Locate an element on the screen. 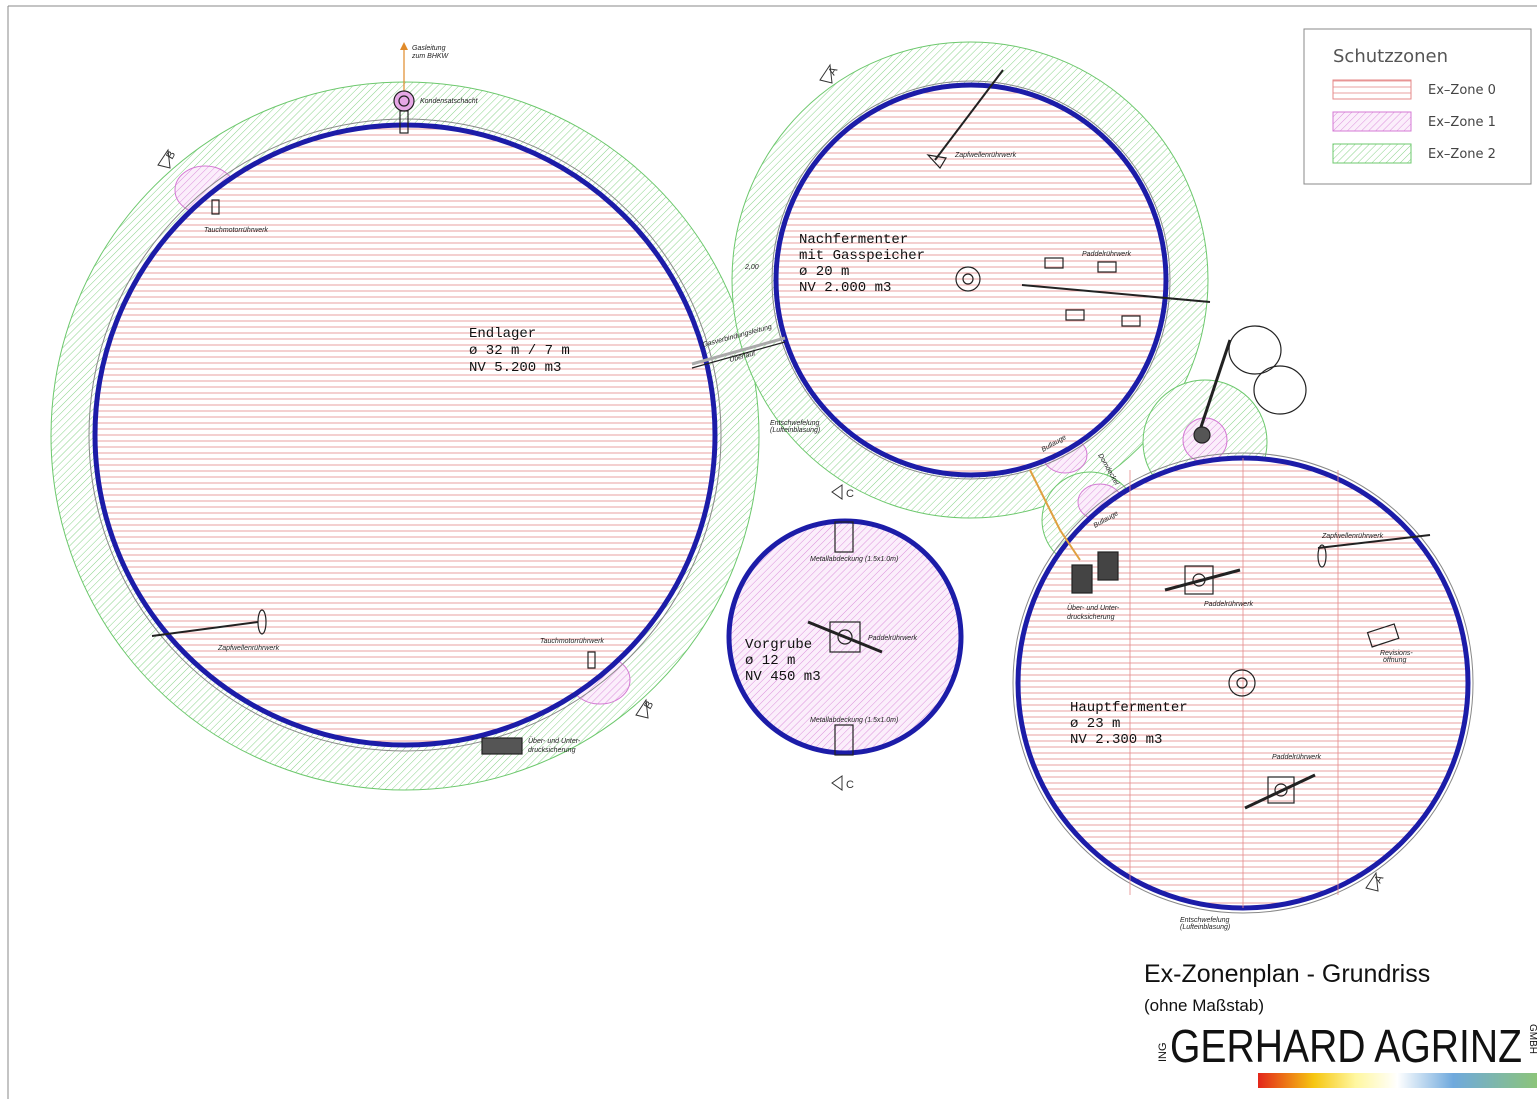  title: Ex-Zonenplan - Grundriss is located at coordinates (1287, 974).